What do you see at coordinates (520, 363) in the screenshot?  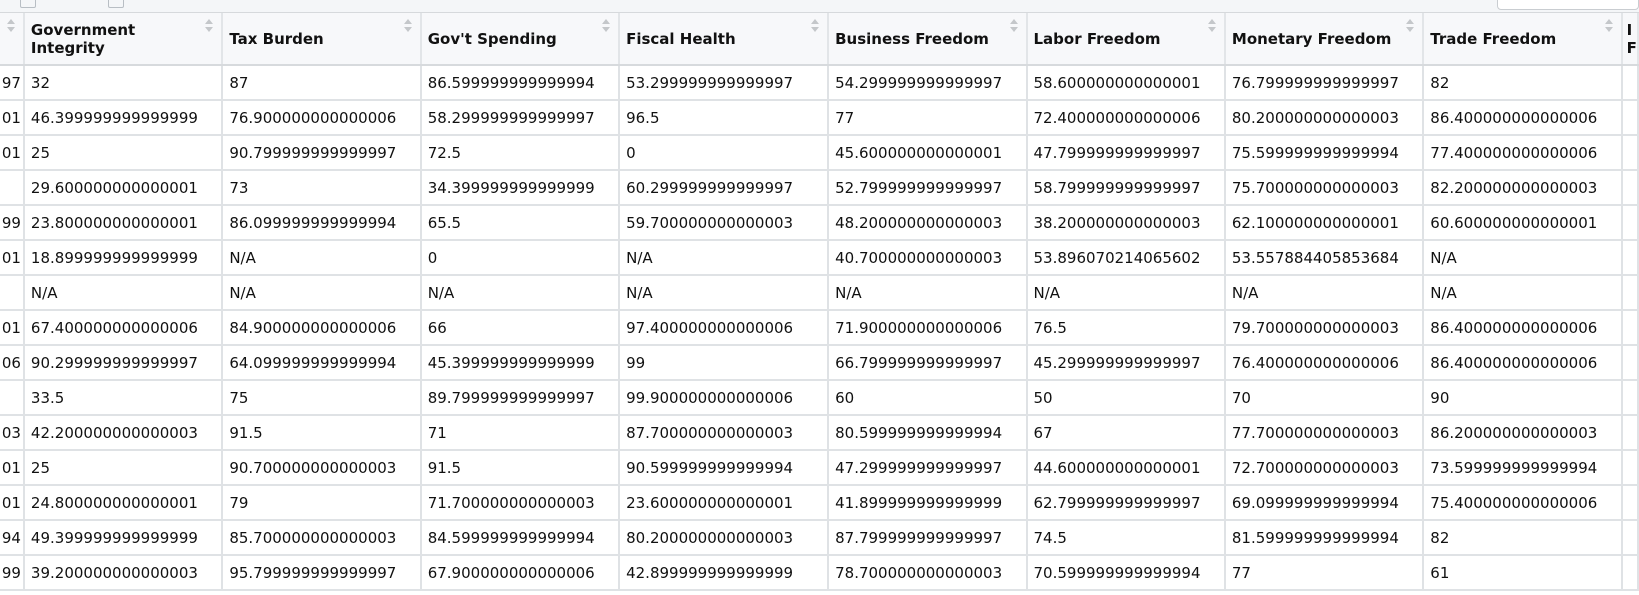 I see `table-cell: 45.399999999999999` at bounding box center [520, 363].